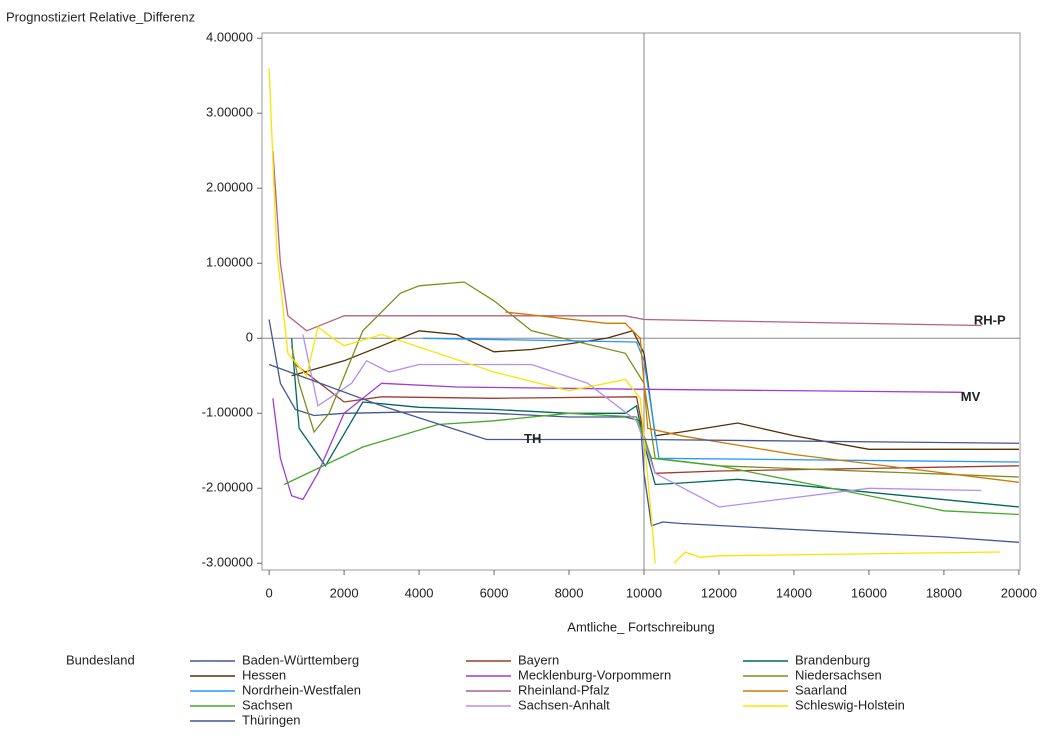 The height and width of the screenshot is (747, 1045). Describe the element at coordinates (990, 319) in the screenshot. I see `annotation: RH-P` at that location.